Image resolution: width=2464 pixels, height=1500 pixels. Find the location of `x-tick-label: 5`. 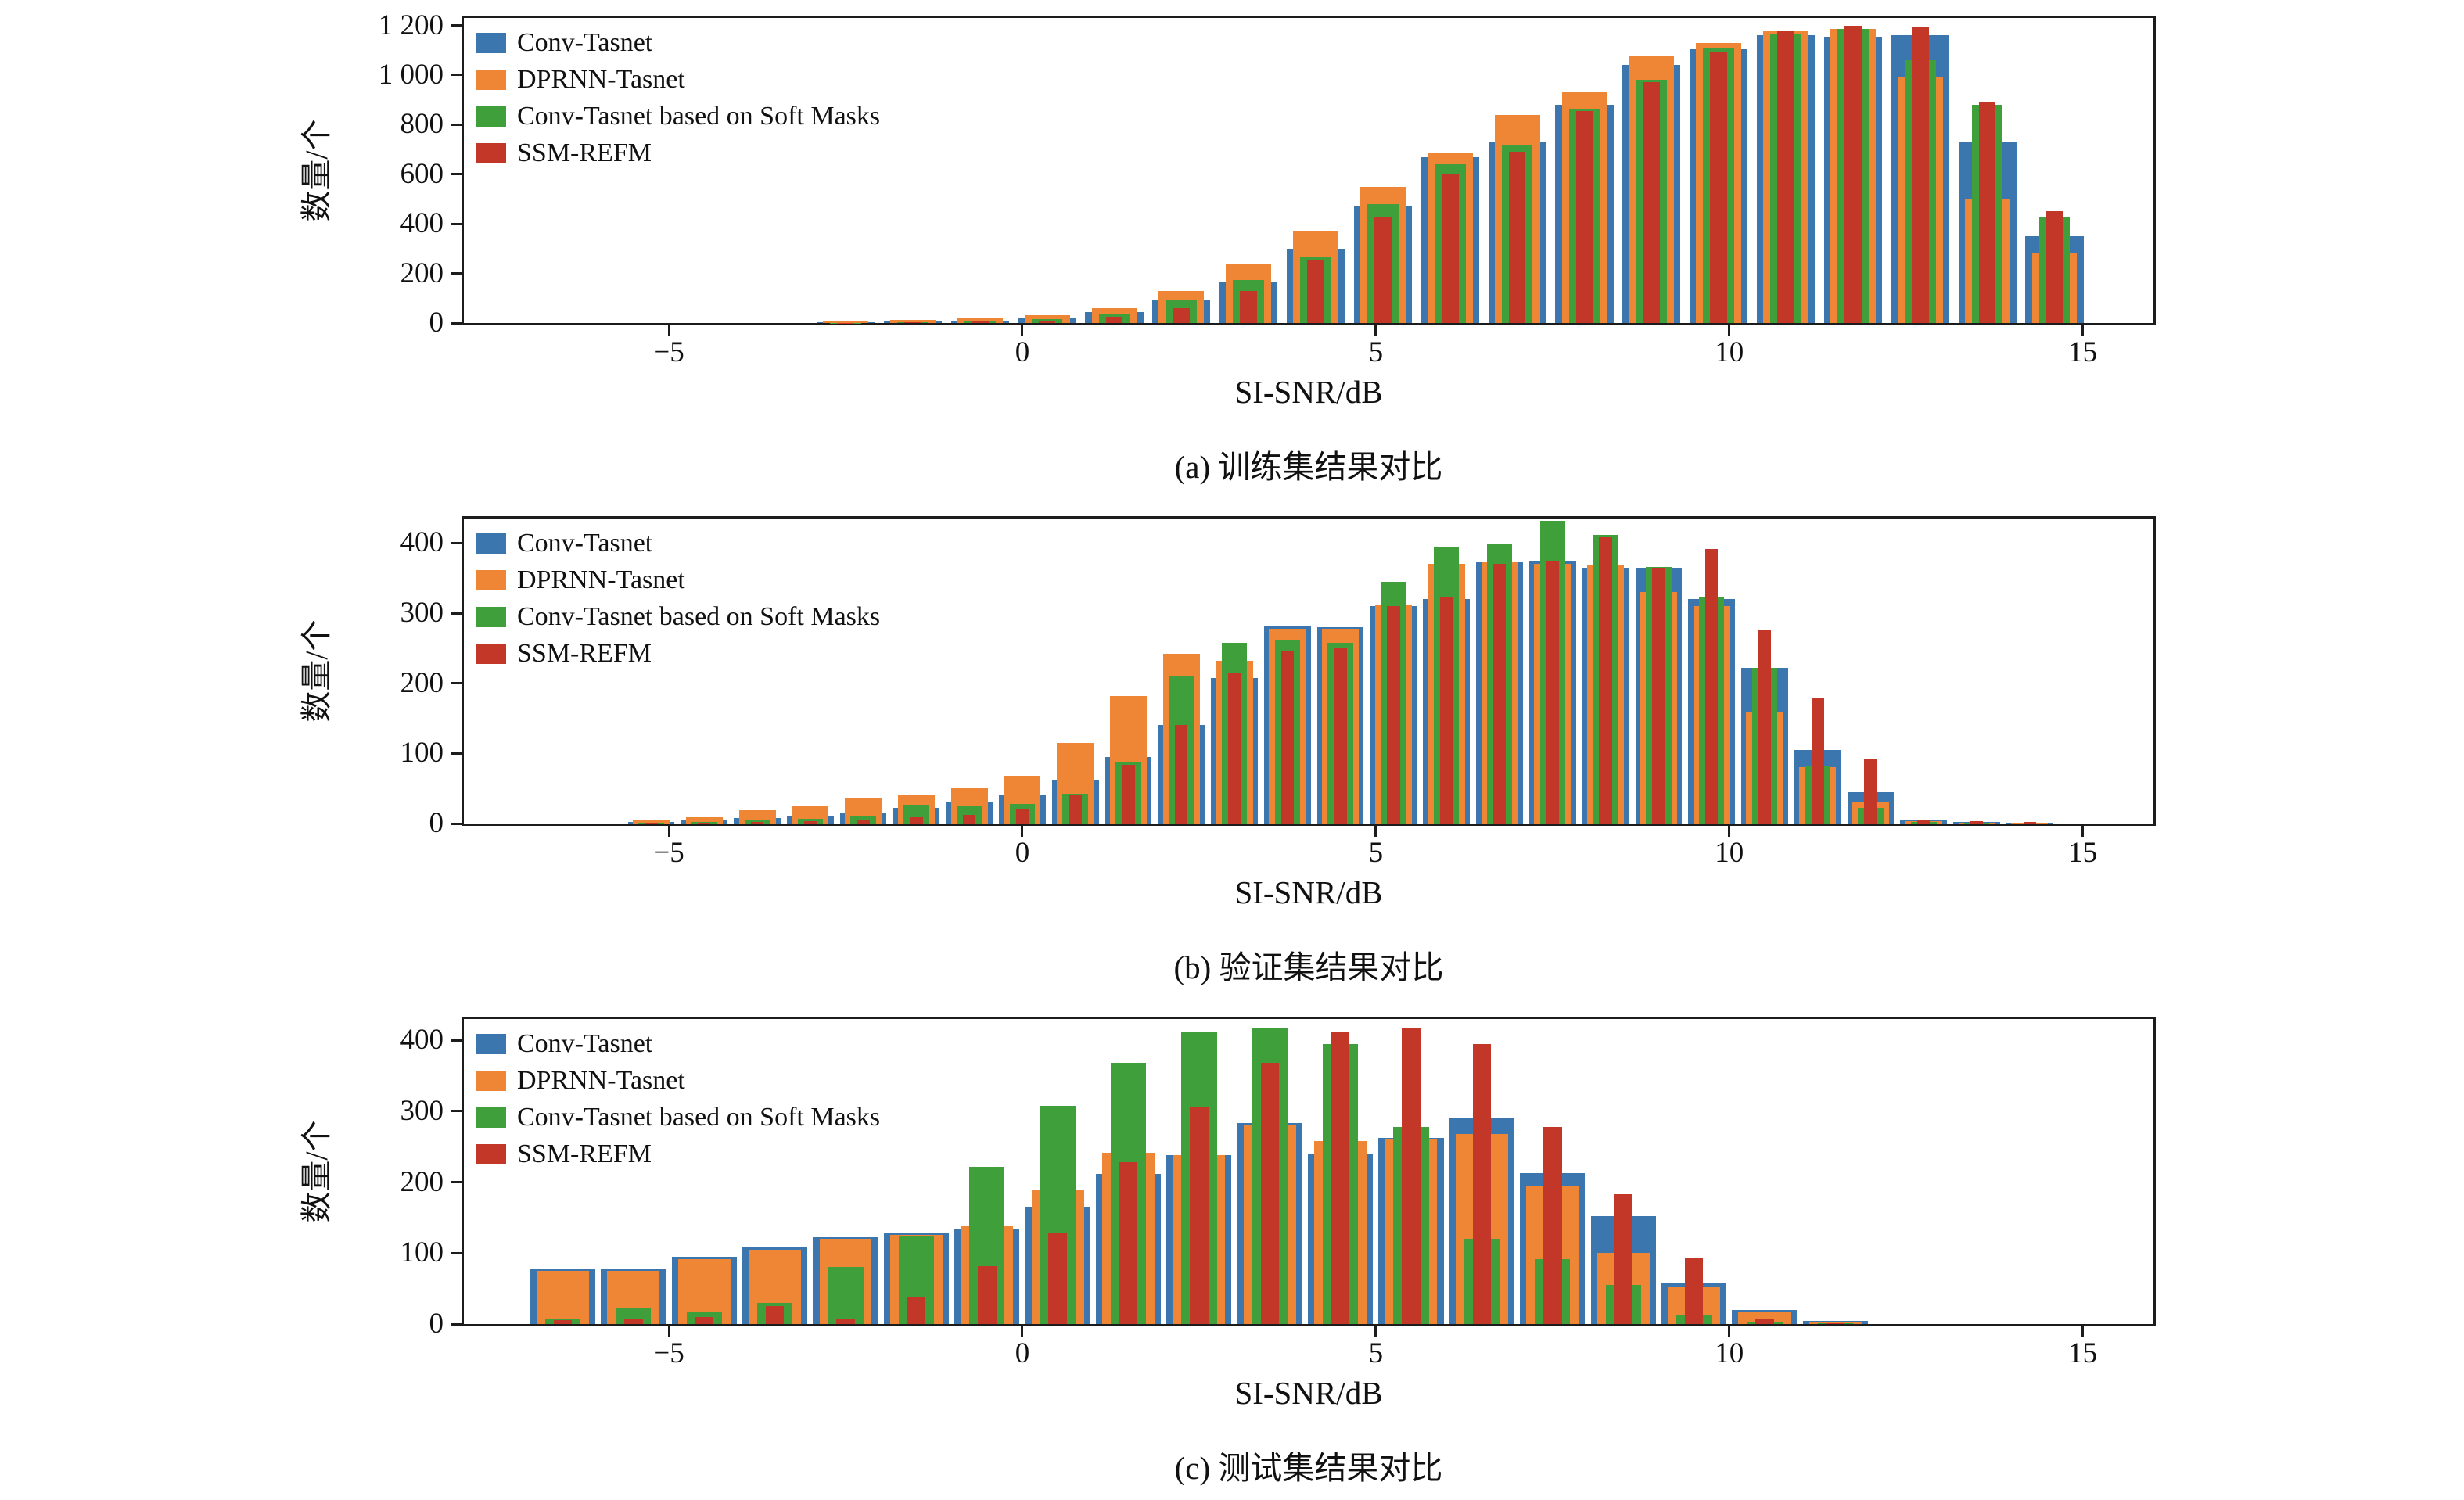

x-tick-label: 5 is located at coordinates (1376, 1353).